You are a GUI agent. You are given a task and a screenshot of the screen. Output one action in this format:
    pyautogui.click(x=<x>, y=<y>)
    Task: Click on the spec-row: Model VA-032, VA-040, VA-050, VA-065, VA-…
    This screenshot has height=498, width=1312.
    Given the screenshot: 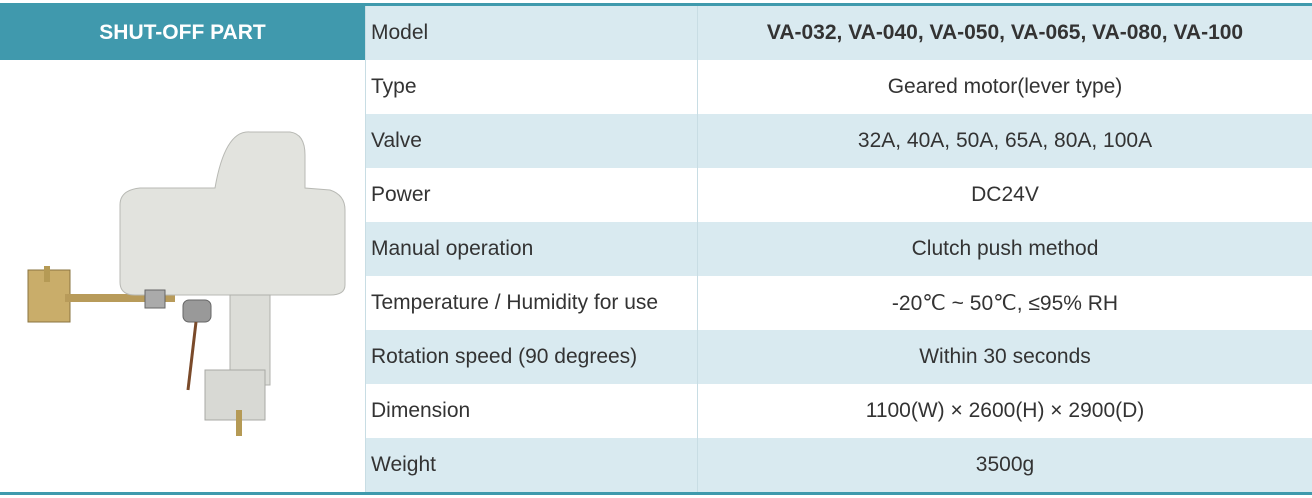 What is the action you would take?
    pyautogui.click(x=839, y=33)
    